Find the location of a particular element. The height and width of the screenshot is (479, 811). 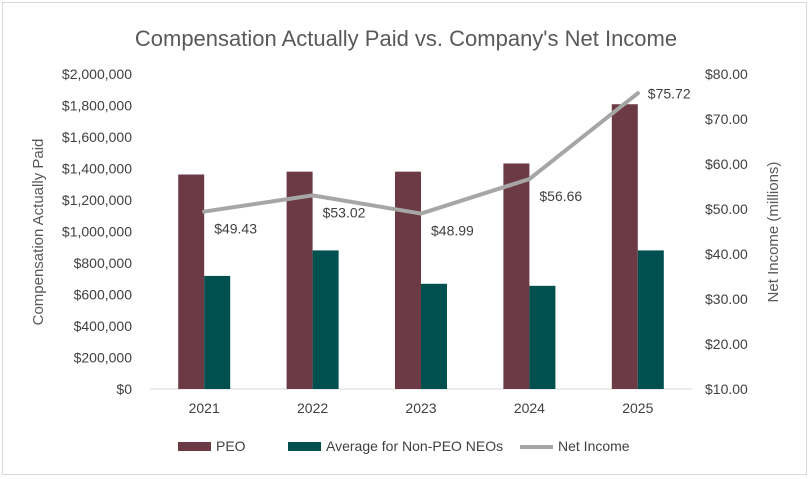

y-axis-title: Compensation Actually Paid is located at coordinates (38, 232).